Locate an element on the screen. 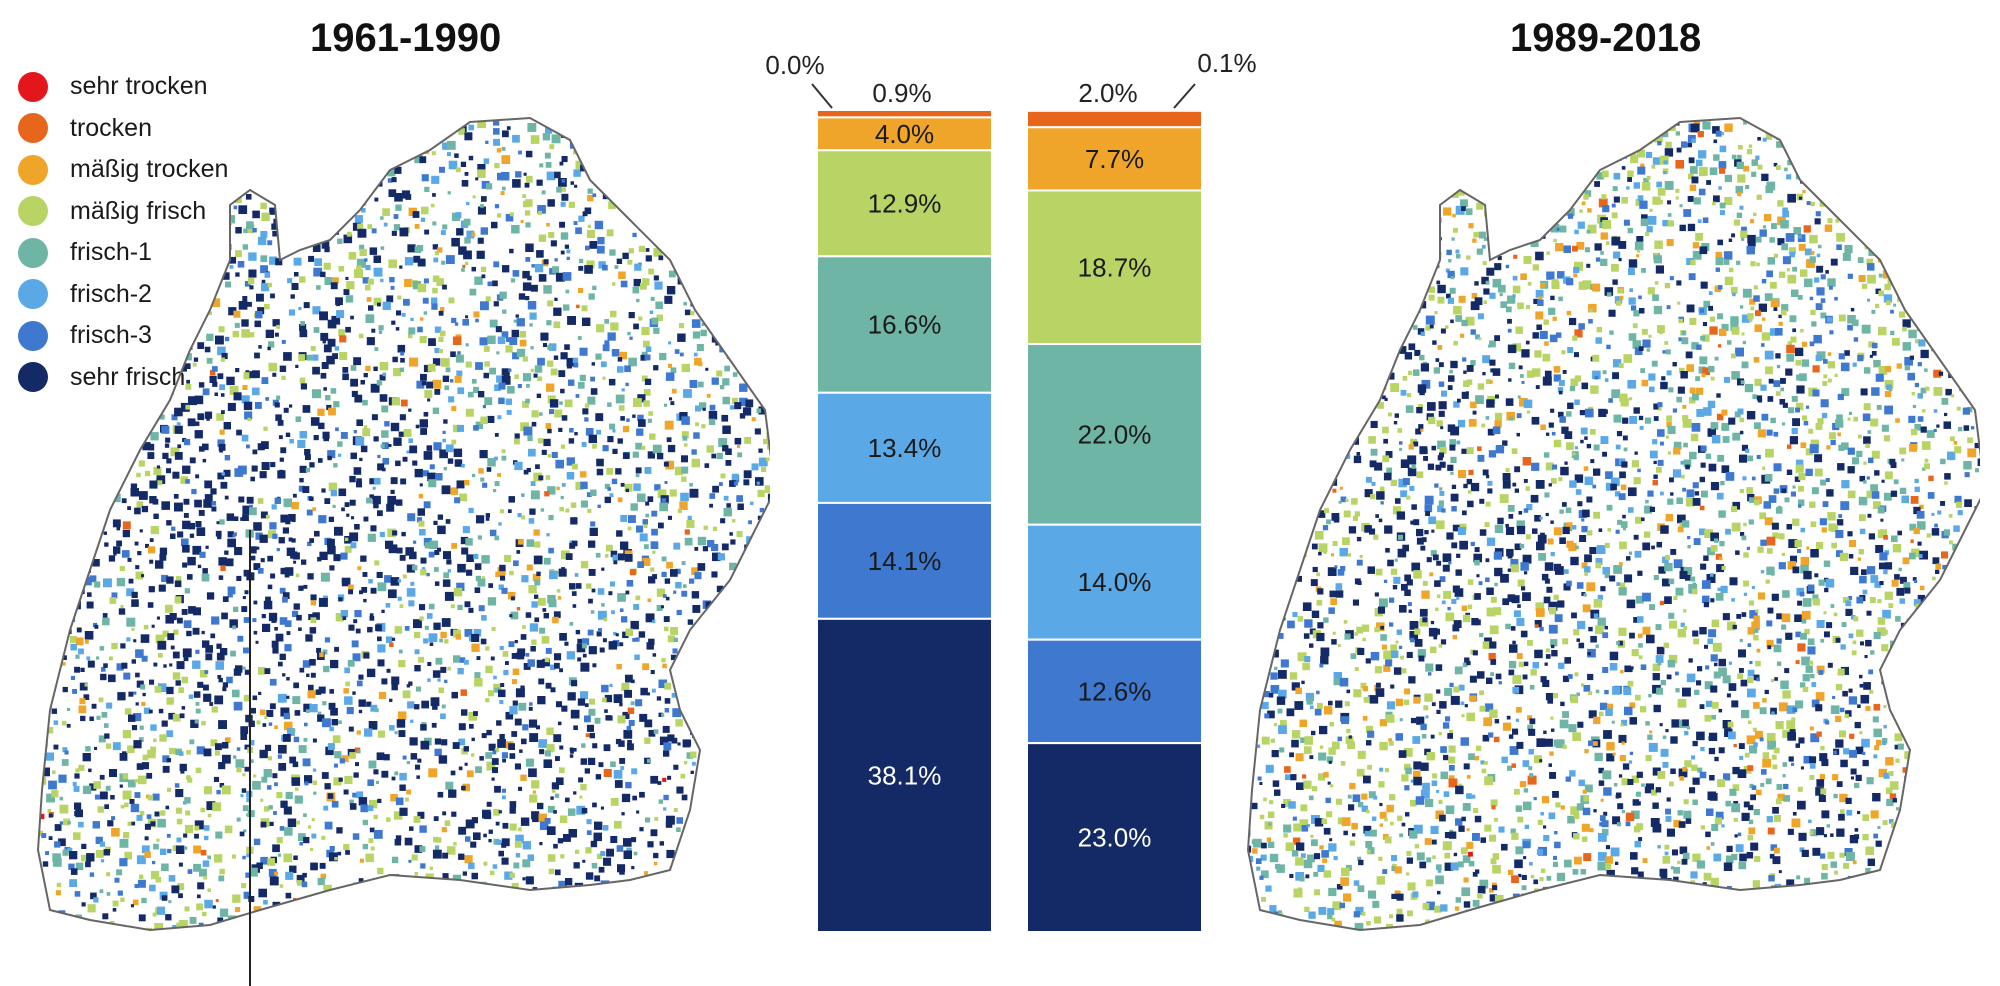 The image size is (2000, 986). legend-item: frisch-1 is located at coordinates (123, 253).